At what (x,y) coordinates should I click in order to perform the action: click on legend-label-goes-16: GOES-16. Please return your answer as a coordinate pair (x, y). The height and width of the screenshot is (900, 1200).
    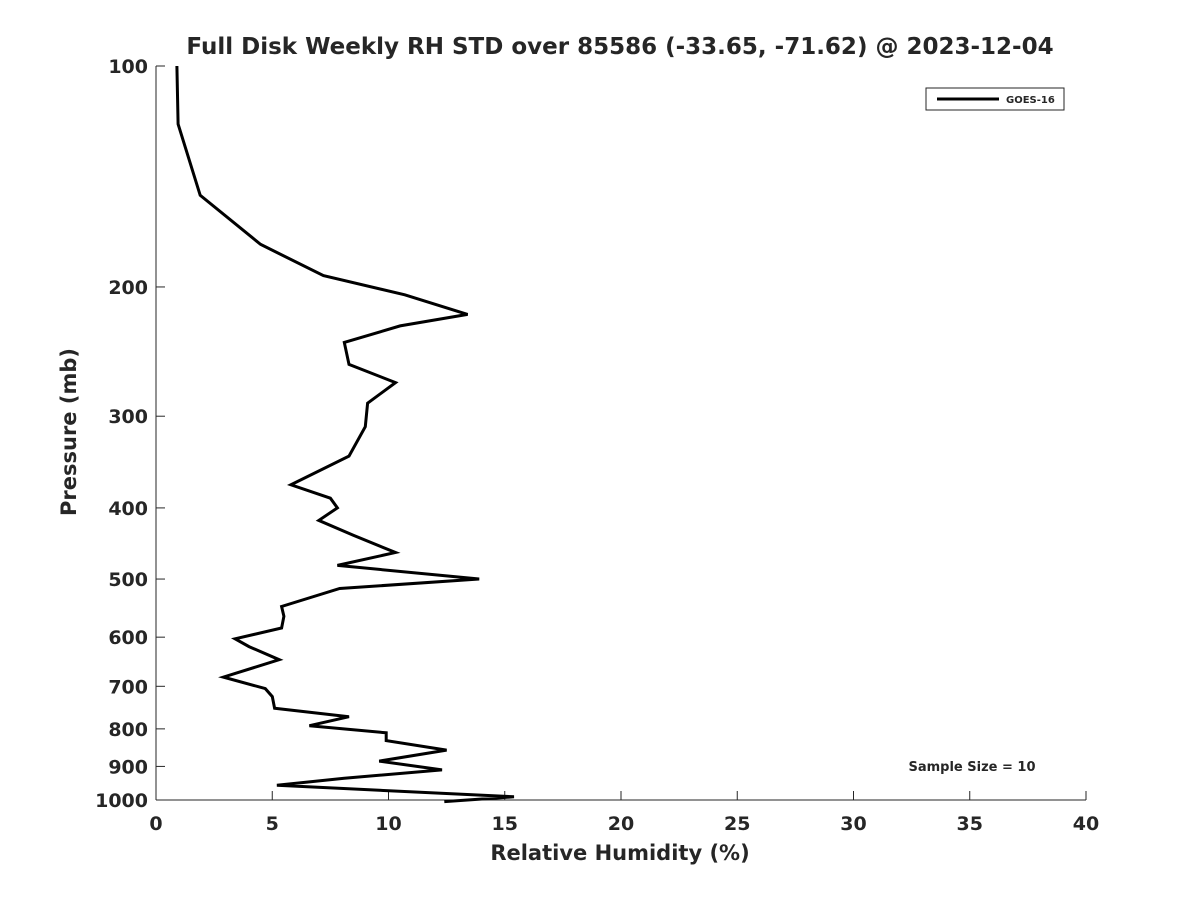
    Looking at the image, I should click on (1030, 100).